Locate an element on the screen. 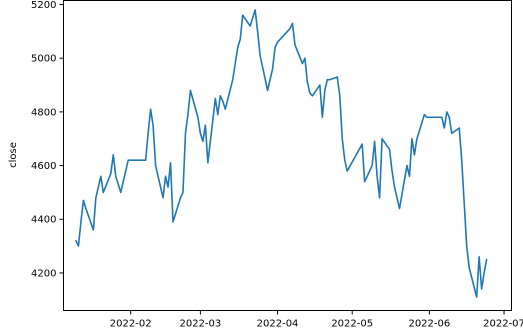  y-tick-label: 4800 is located at coordinates (43, 112).